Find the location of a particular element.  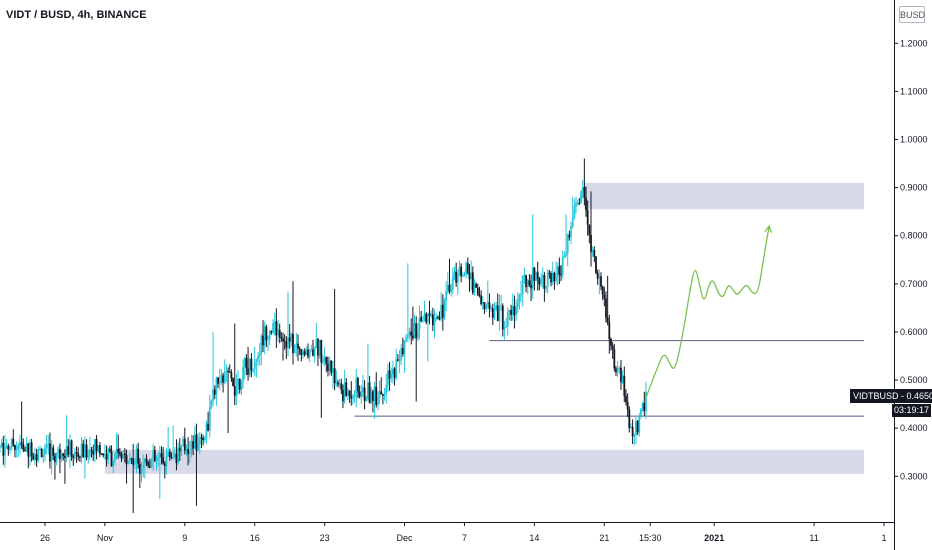

currency-button: BUSD is located at coordinates (912, 14).